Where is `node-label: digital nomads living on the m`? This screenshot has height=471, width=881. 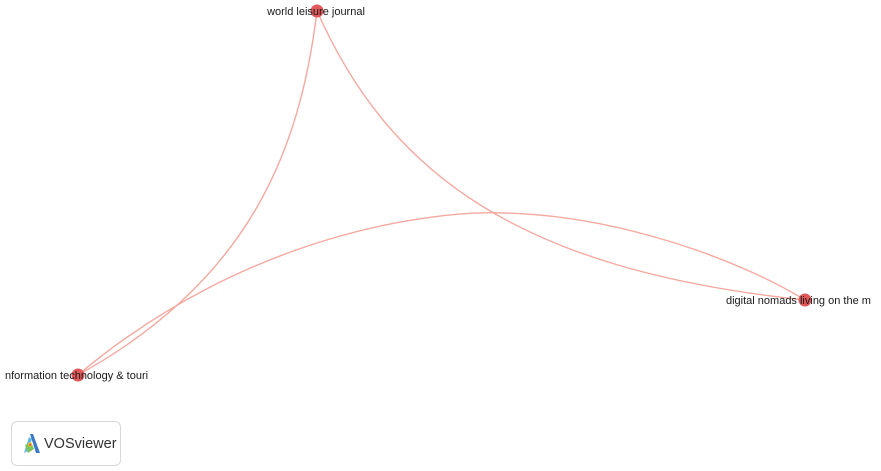
node-label: digital nomads living on the m is located at coordinates (798, 301).